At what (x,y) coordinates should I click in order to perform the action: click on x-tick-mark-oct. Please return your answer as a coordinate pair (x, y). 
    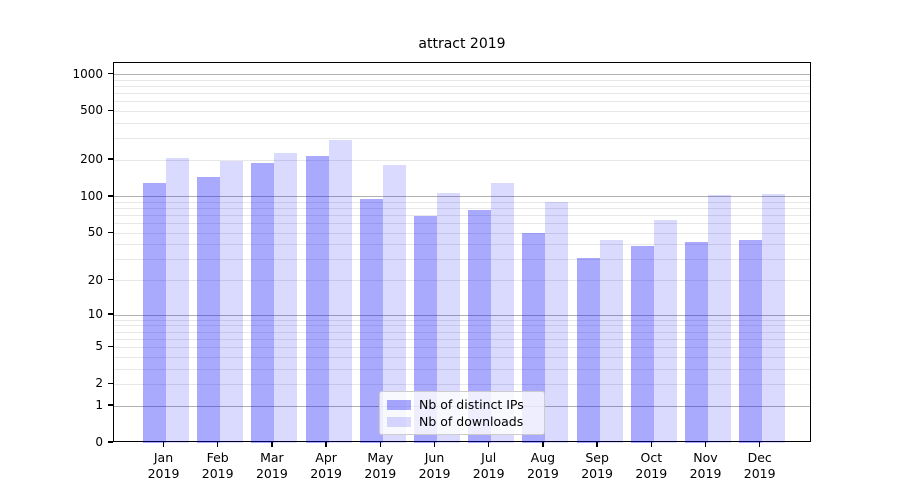
    Looking at the image, I should click on (651, 444).